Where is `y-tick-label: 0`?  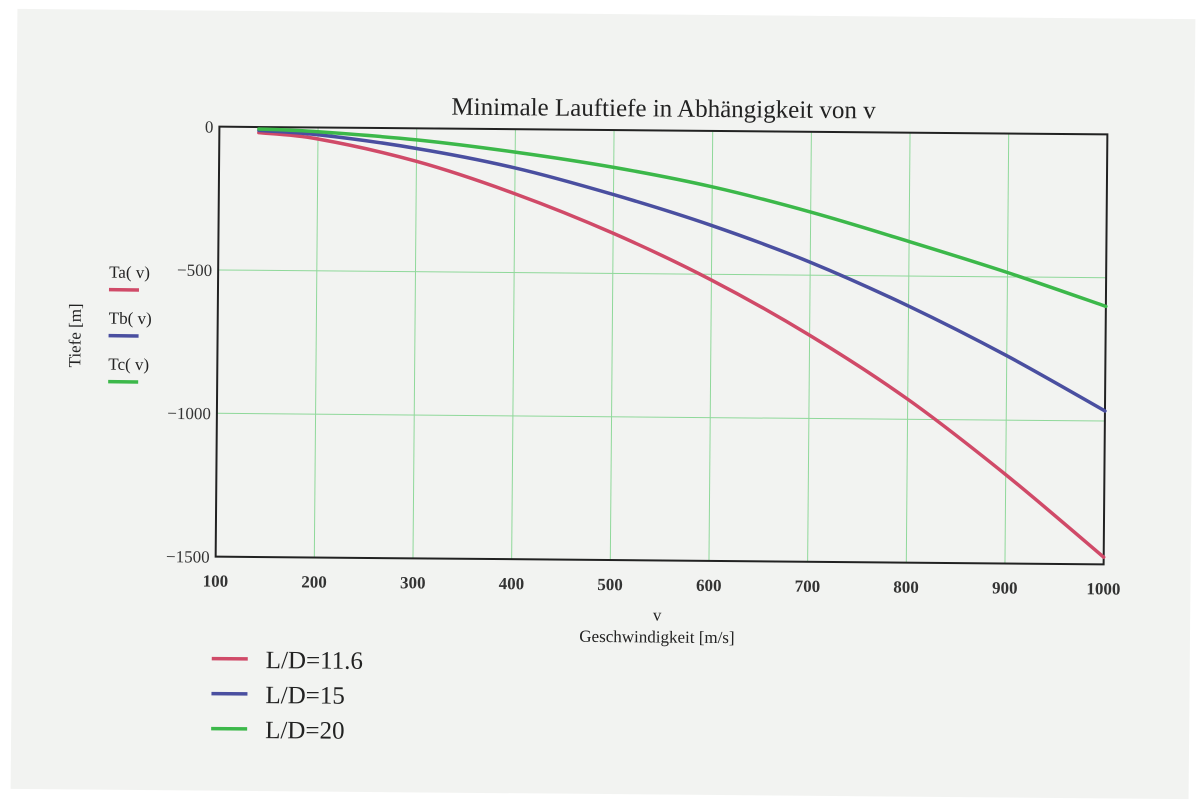
y-tick-label: 0 is located at coordinates (209, 127).